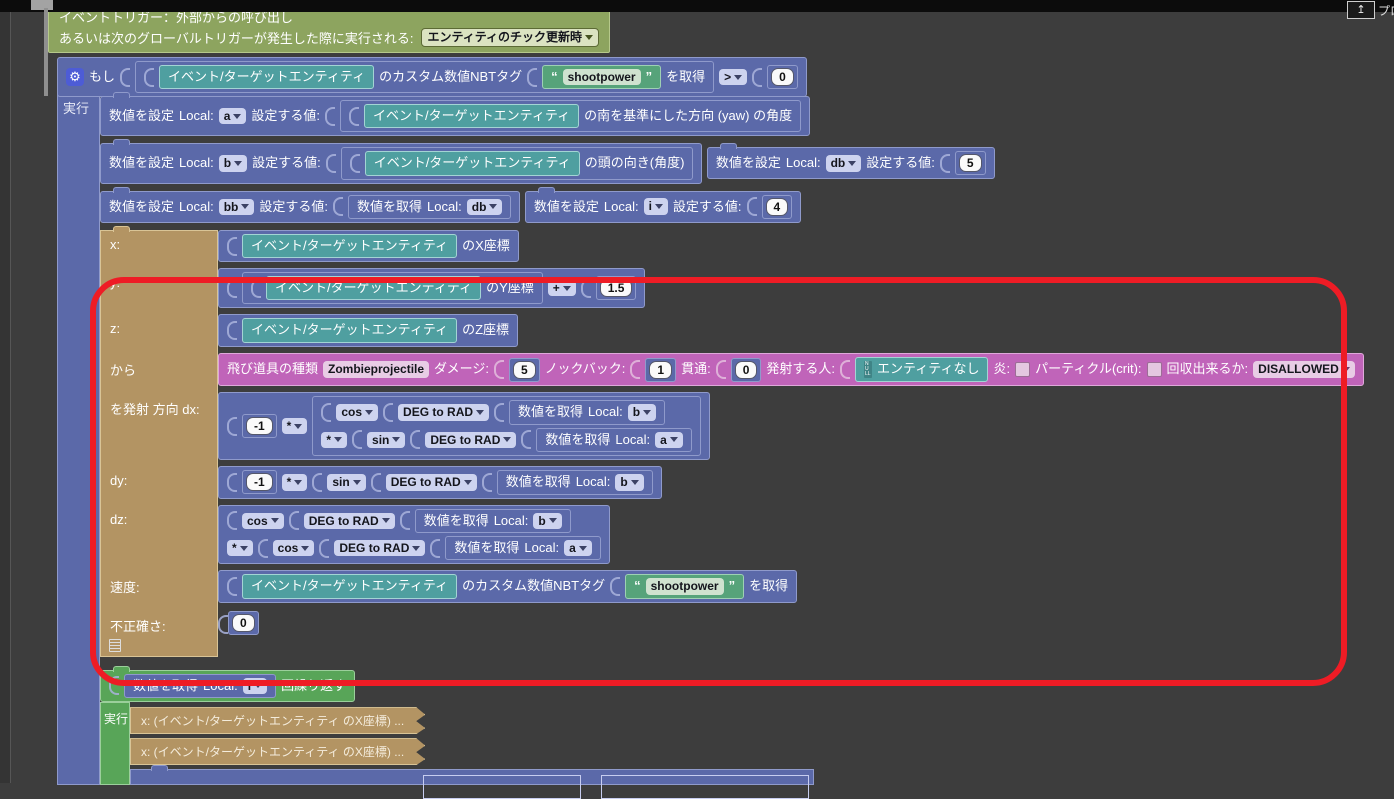  I want to click on comparison-operator-dropdown: >, so click(733, 77).